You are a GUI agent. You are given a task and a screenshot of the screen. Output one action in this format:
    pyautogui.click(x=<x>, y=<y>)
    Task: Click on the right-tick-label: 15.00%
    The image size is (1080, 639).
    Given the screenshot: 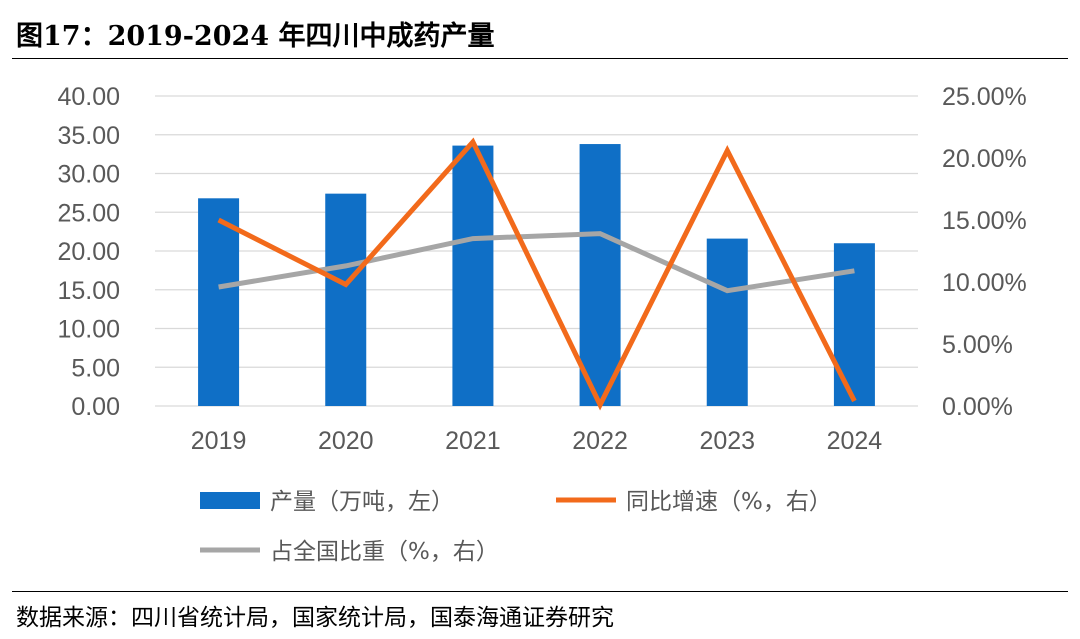 What is the action you would take?
    pyautogui.click(x=984, y=221)
    